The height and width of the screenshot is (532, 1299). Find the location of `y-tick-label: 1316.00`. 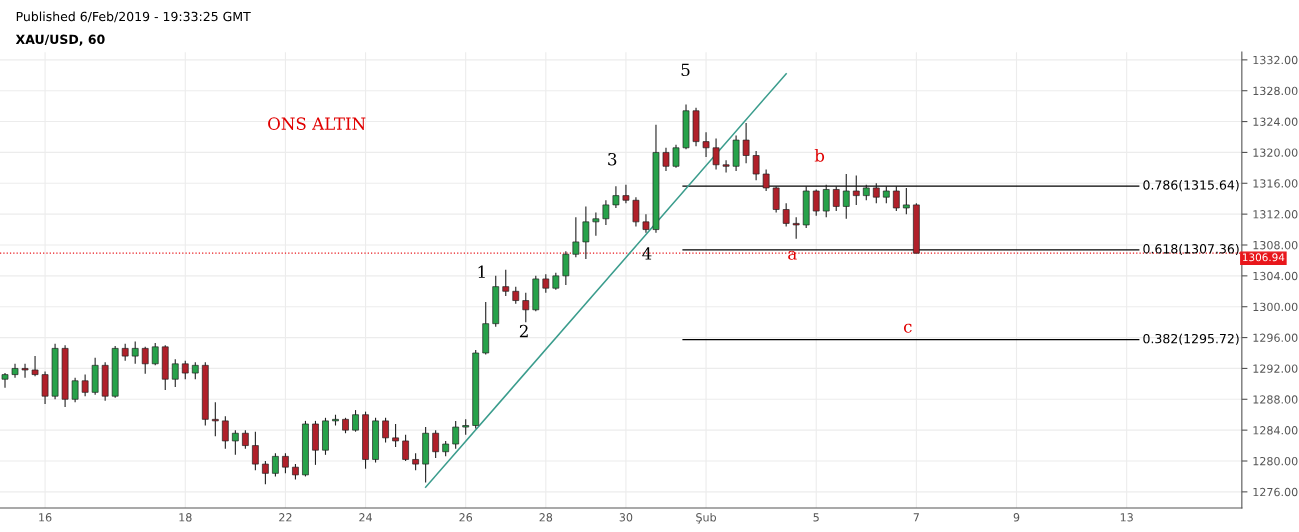

y-tick-label: 1316.00 is located at coordinates (1275, 183).